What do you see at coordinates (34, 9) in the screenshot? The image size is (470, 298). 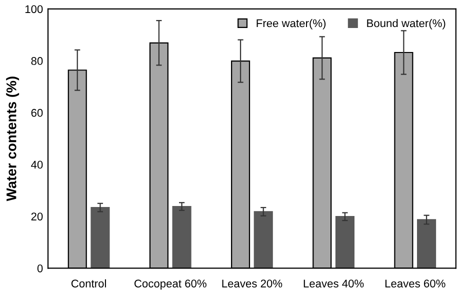 I see `y-tick-label: 100` at bounding box center [34, 9].